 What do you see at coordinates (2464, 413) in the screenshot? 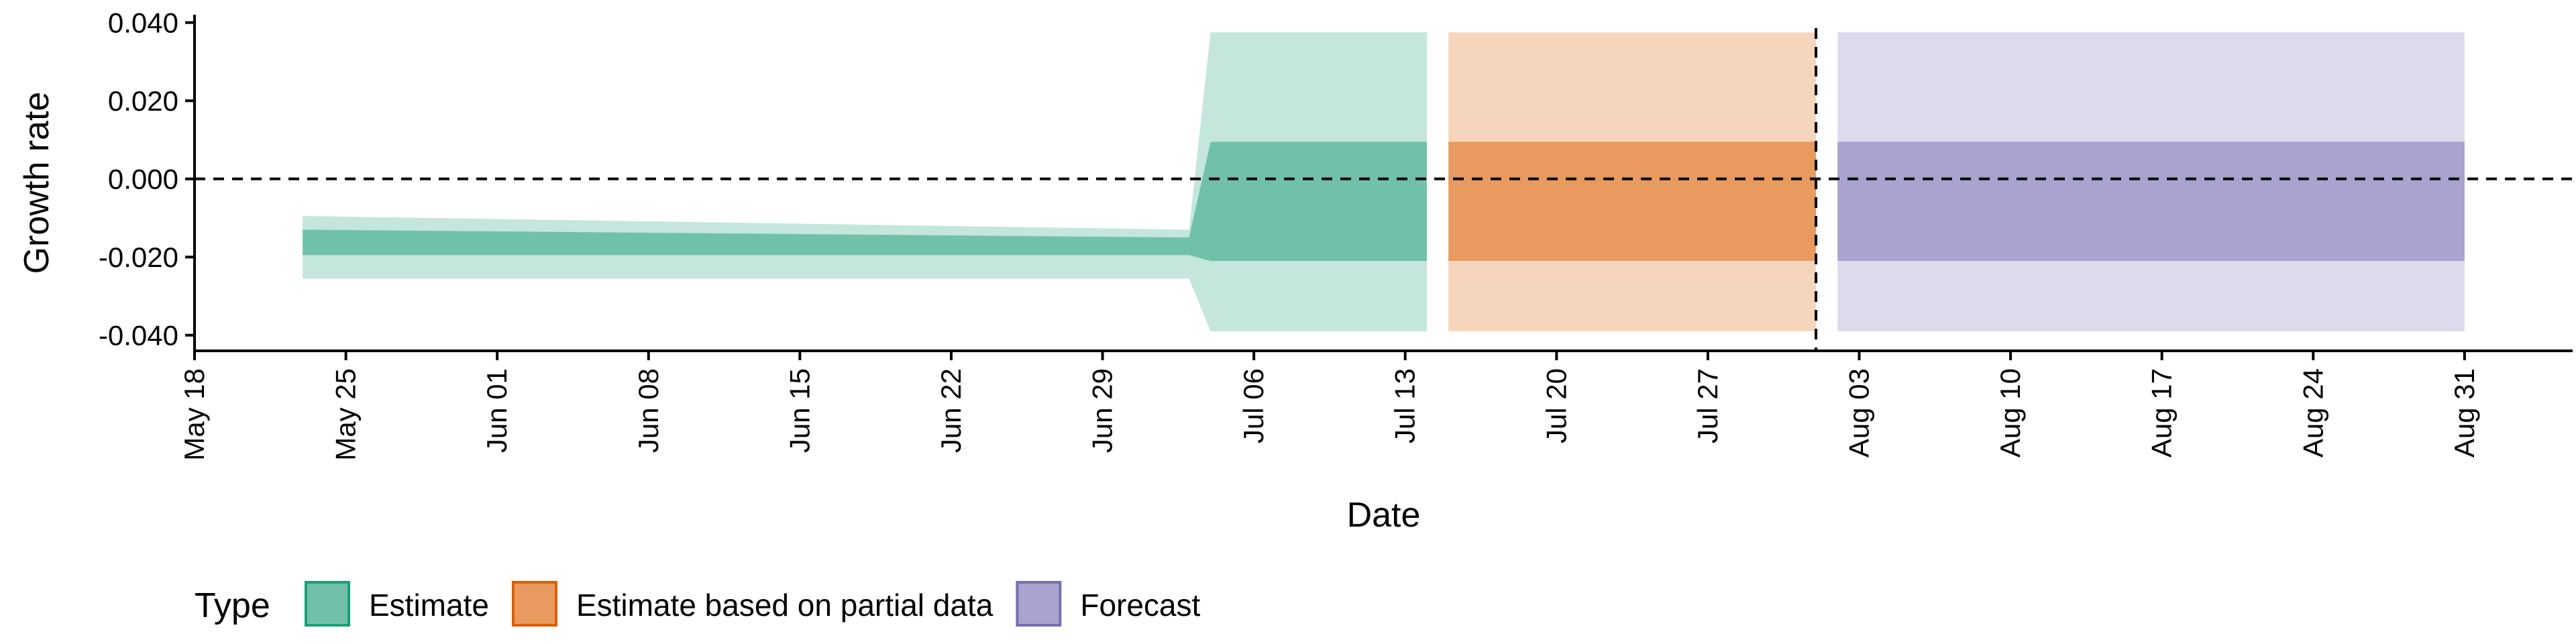
I see `x-tick-label-15: Aug 31` at bounding box center [2464, 413].